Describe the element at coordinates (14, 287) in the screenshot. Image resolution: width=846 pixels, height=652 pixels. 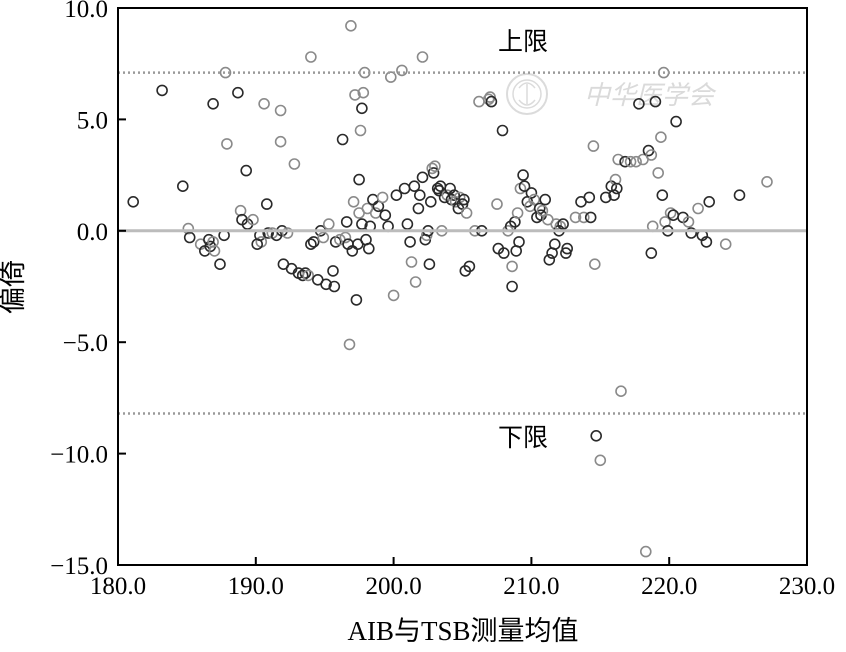
I see `y-axis-title: 偏倚` at that location.